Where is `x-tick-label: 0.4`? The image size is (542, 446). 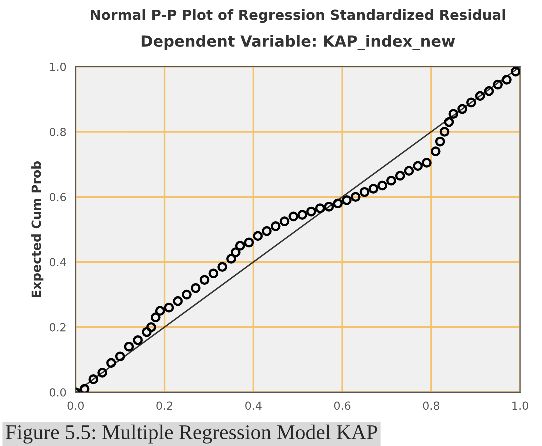 x-tick-label: 0.4 is located at coordinates (254, 406).